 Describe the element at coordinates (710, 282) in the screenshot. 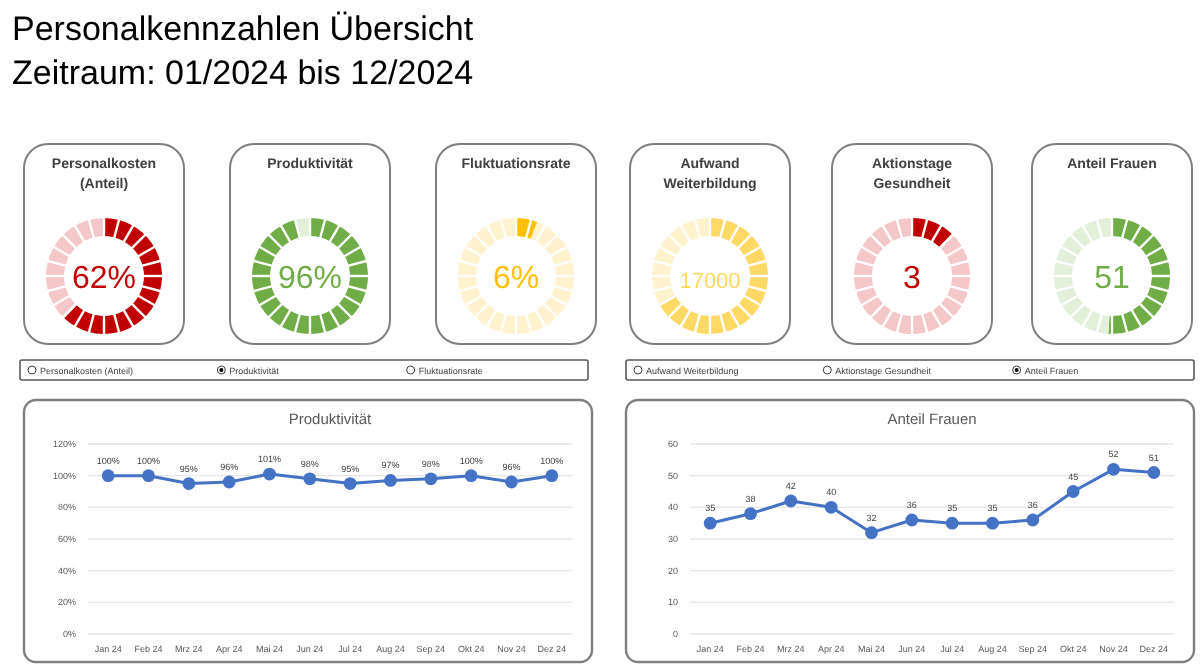

I see `text: 17000` at that location.